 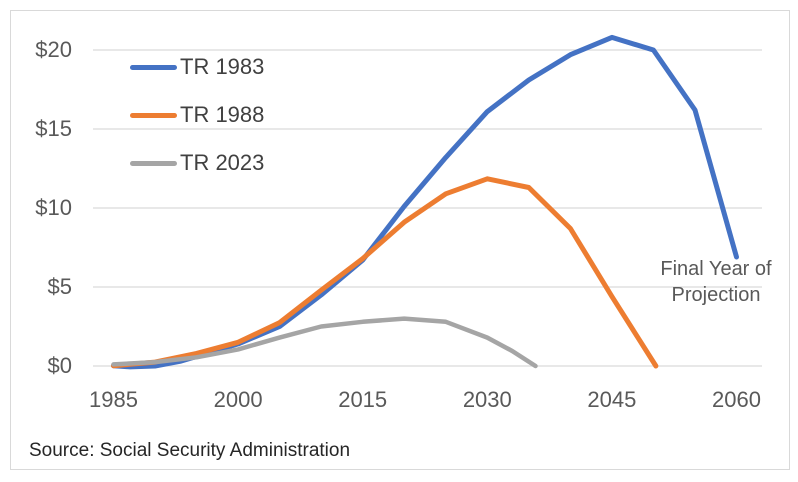 I want to click on series-line-tr-2023, so click(x=324, y=342).